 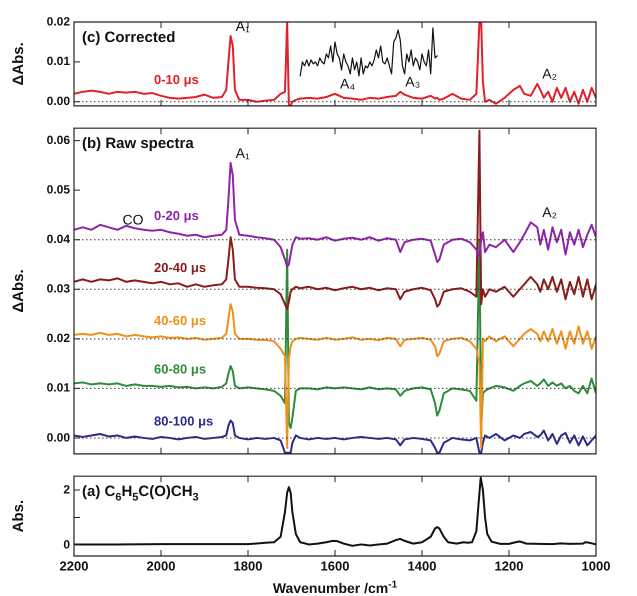 I want to click on text: (b) Raw spectra, so click(x=138, y=143).